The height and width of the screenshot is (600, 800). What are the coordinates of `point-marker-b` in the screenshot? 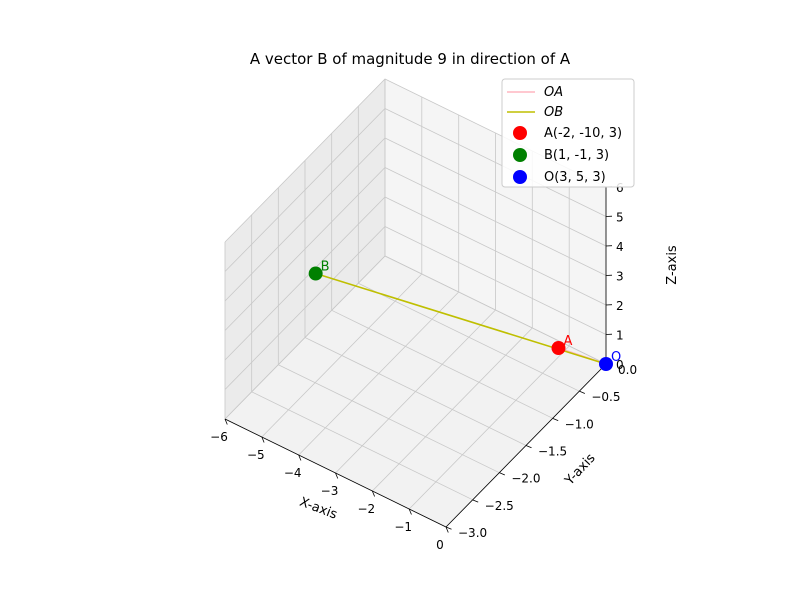 It's located at (315, 273).